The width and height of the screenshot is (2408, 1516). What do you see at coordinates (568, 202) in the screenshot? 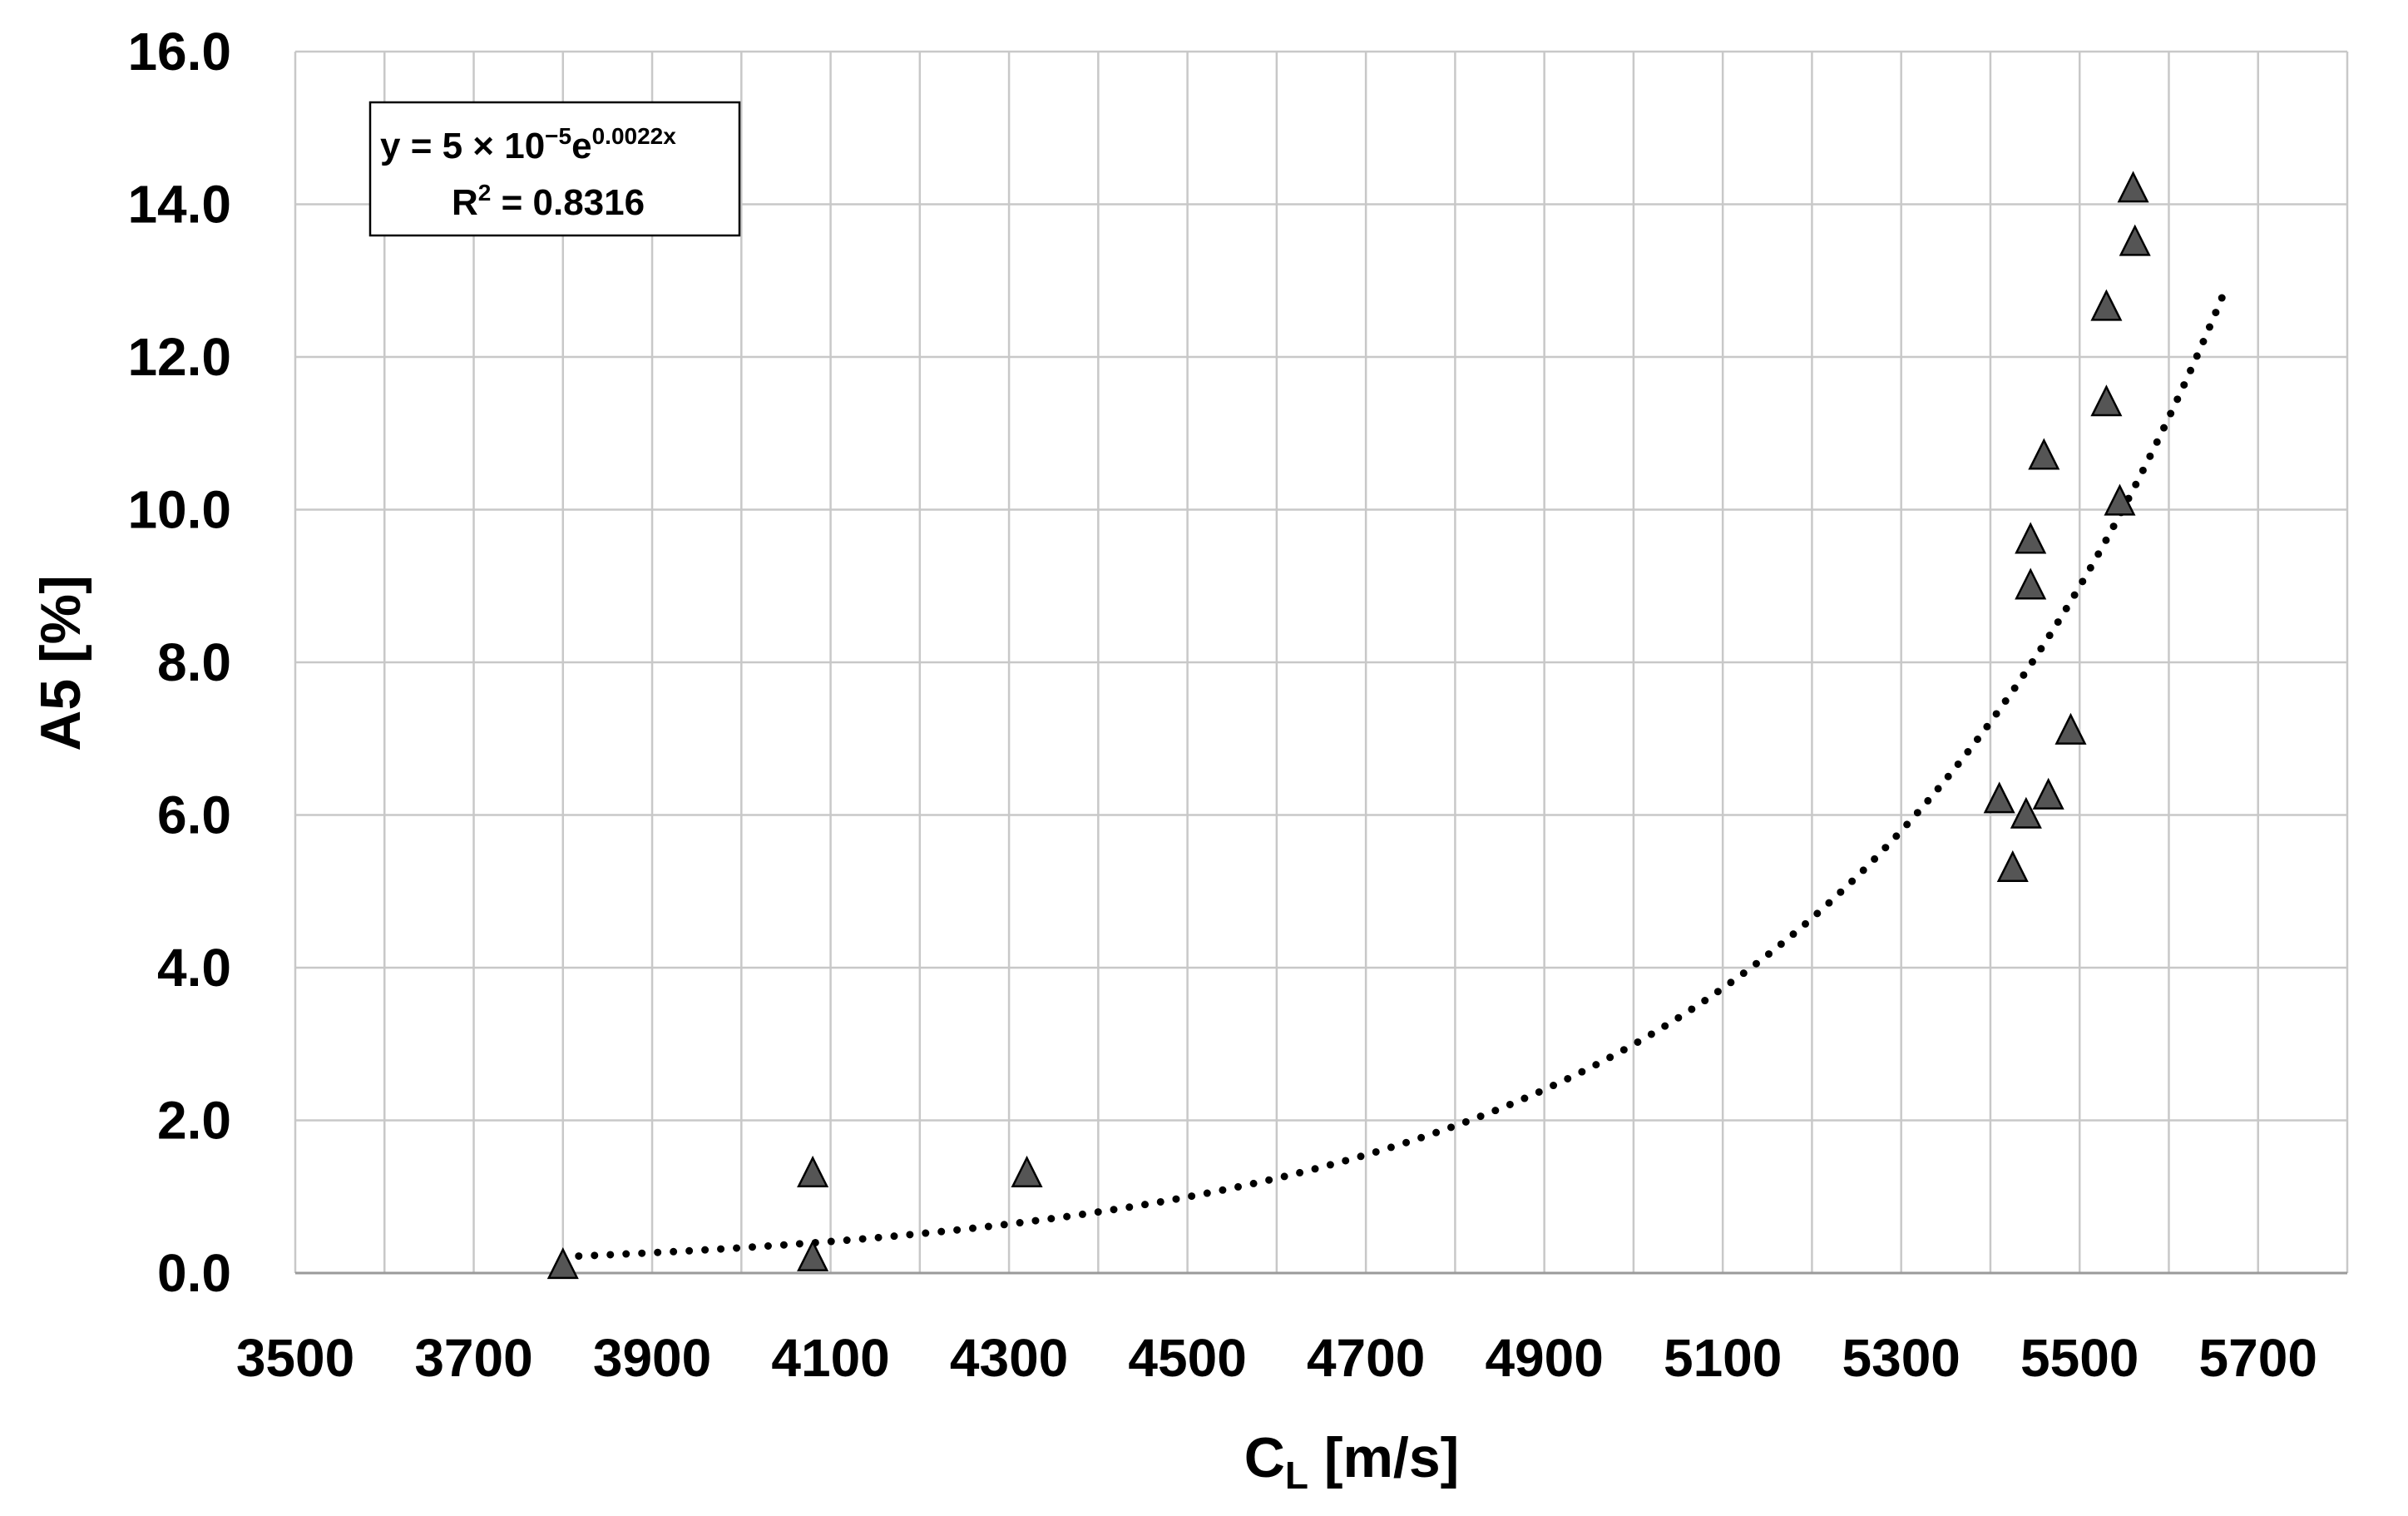
I see `r-squared-value: = 0.8316` at bounding box center [568, 202].